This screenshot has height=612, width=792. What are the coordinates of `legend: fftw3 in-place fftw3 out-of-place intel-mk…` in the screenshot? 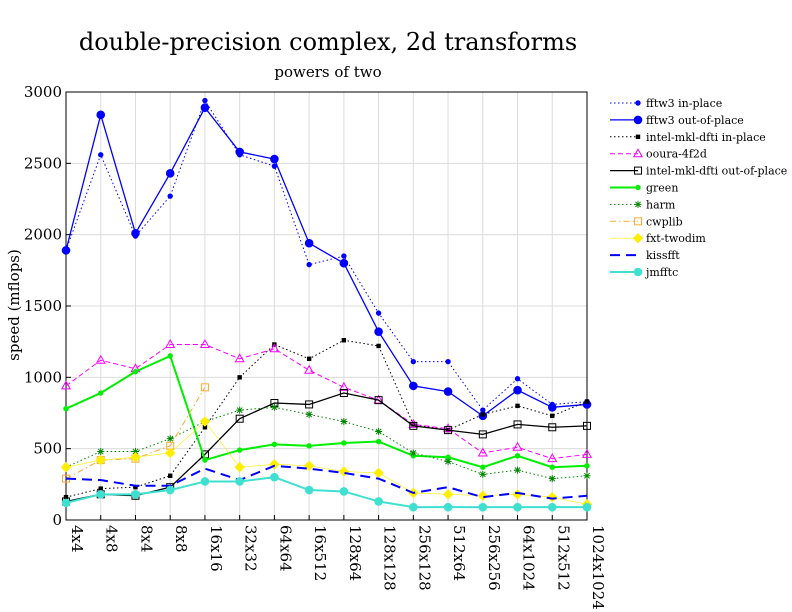 It's located at (698, 188).